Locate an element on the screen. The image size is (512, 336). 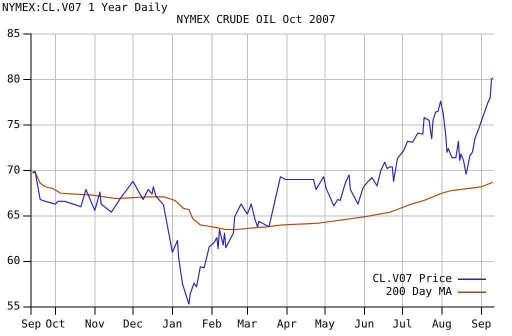
x-tick-label: Apr is located at coordinates (287, 323).